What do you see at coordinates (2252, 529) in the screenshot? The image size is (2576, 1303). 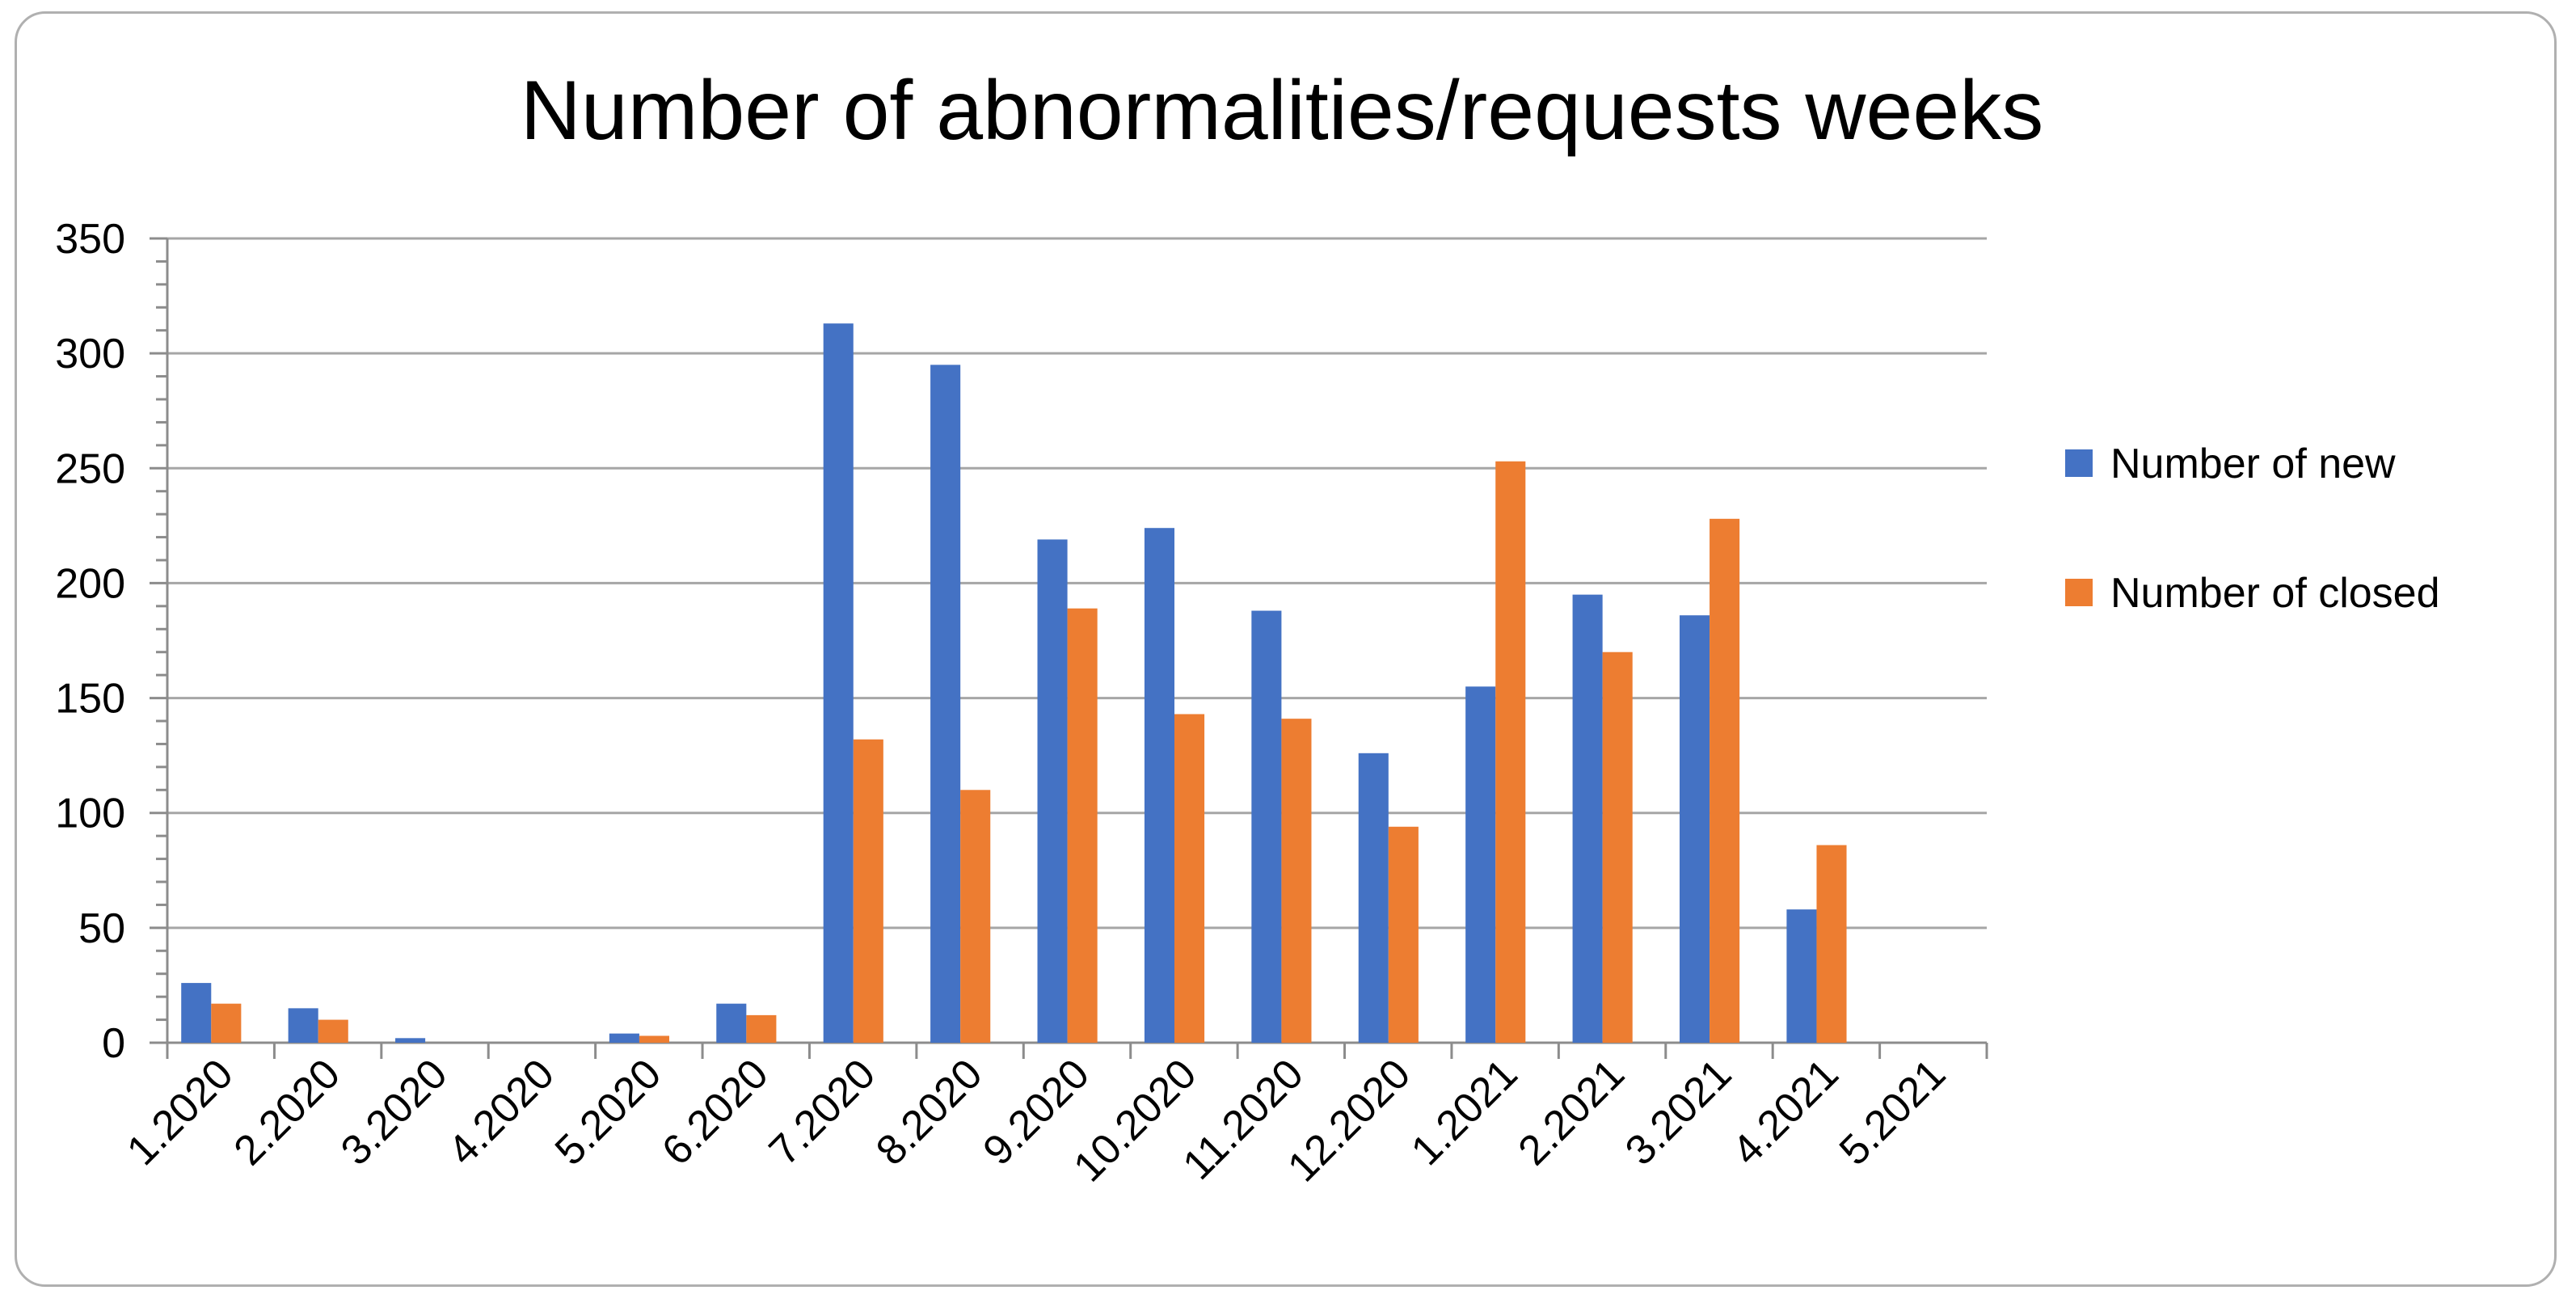 I see `legend: Number of new Number of closed` at bounding box center [2252, 529].